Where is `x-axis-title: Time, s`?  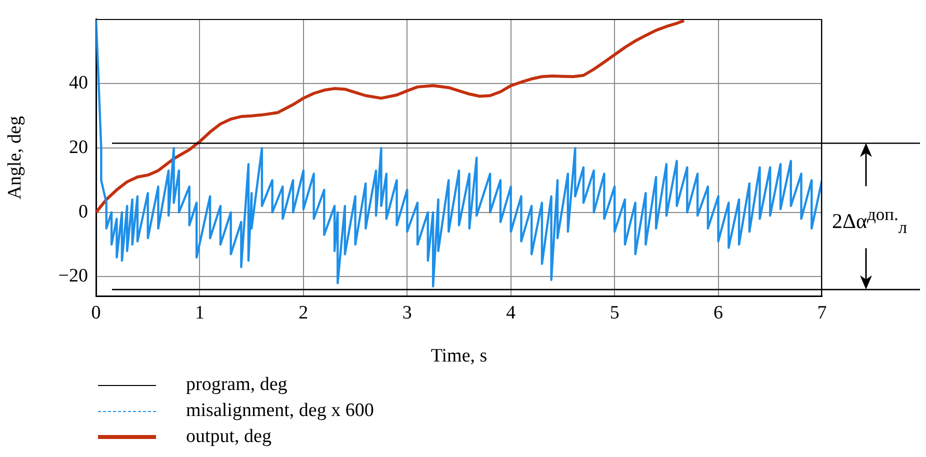
x-axis-title: Time, s is located at coordinates (459, 356).